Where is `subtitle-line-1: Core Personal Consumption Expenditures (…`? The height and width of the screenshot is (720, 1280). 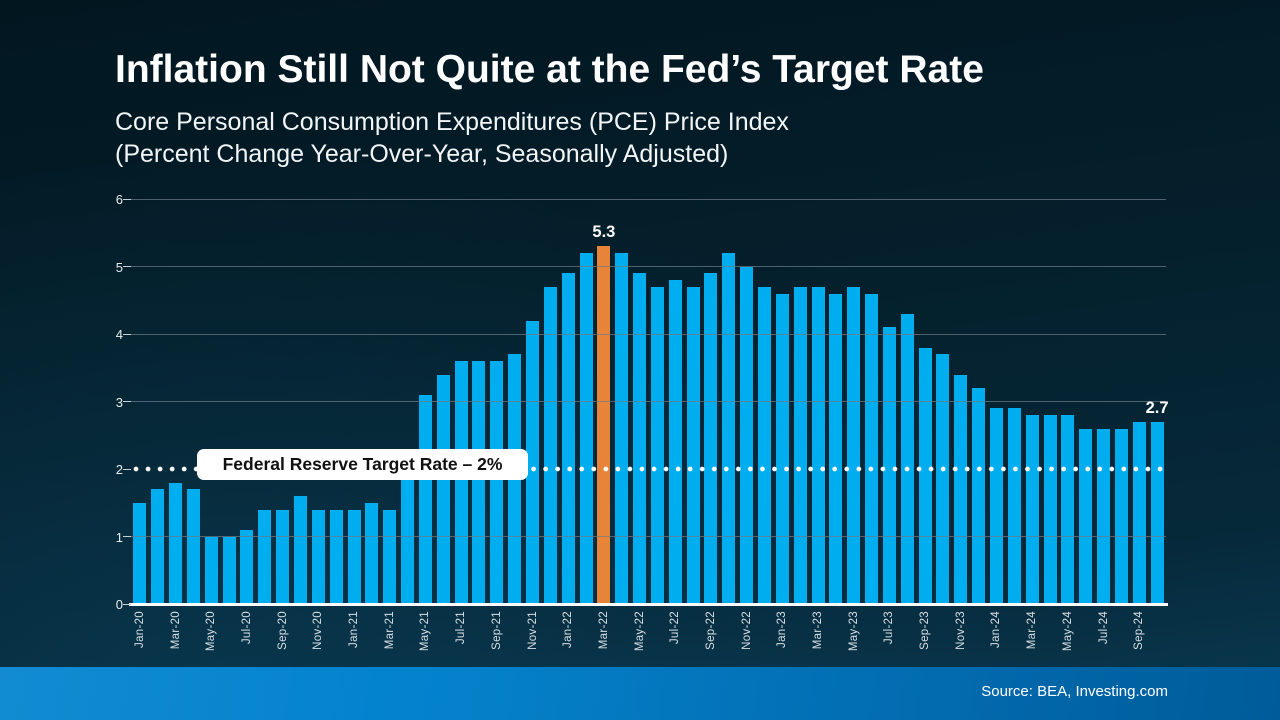
subtitle-line-1: Core Personal Consumption Expenditures (… is located at coordinates (452, 122).